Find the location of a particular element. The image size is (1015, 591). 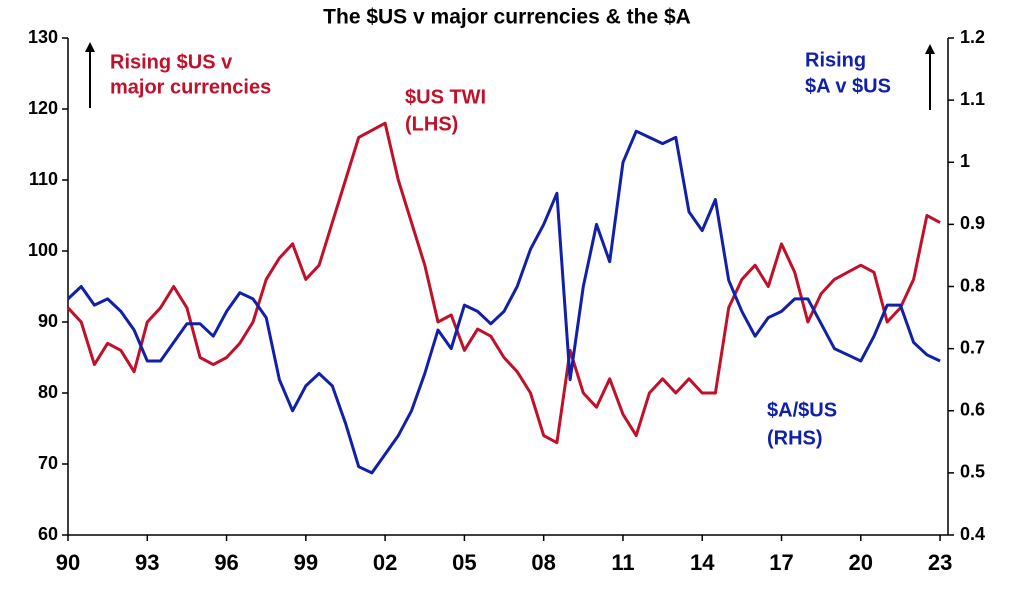

y2-tick-label: 0.8 is located at coordinates (972, 285).